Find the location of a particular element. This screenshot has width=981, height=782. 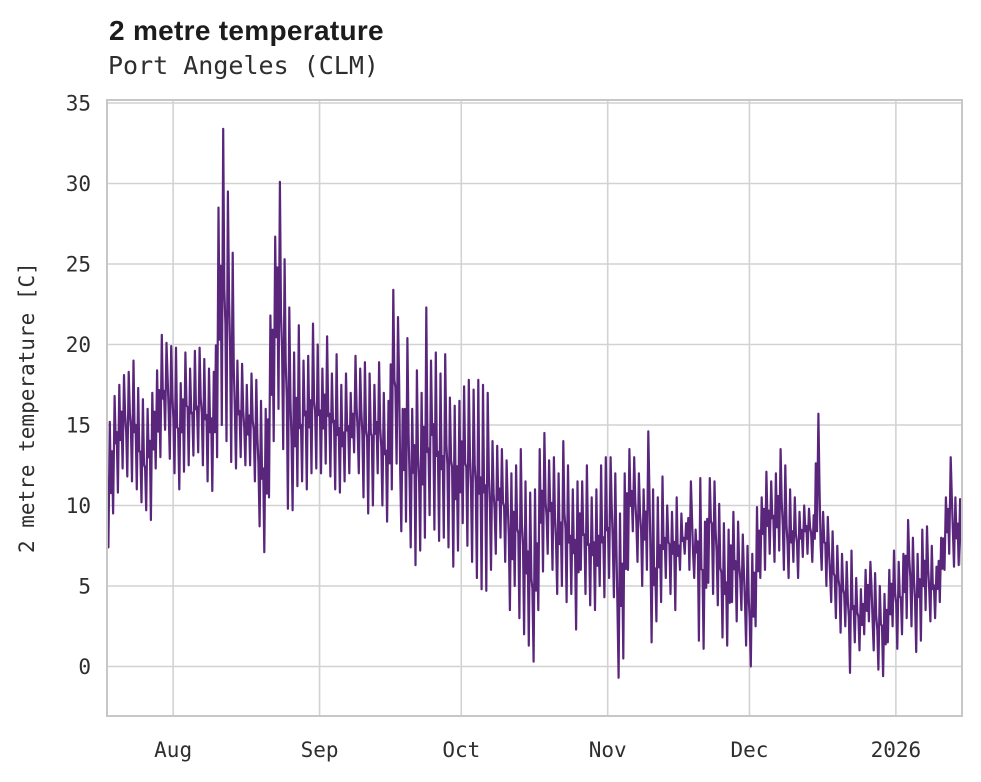

y-tick-label: 5 is located at coordinates (84, 587).